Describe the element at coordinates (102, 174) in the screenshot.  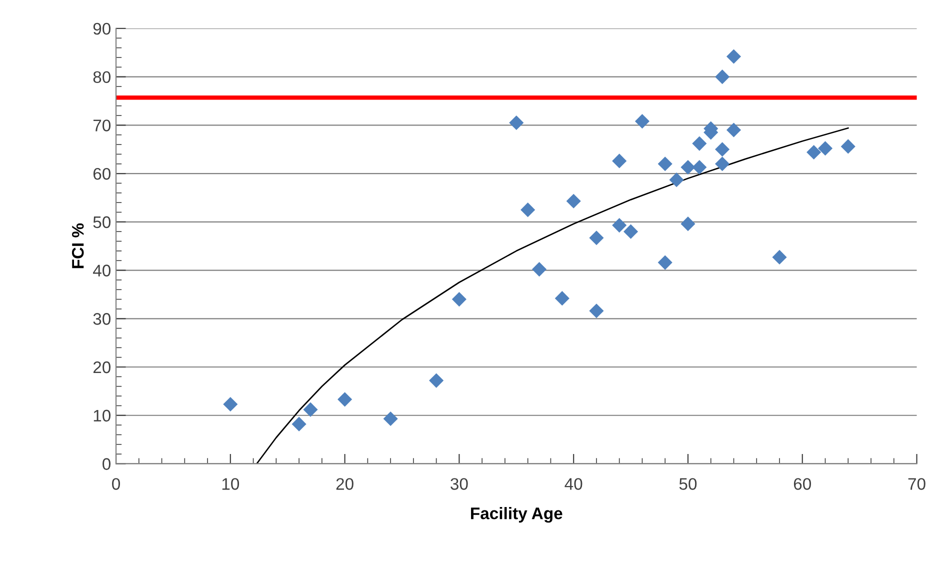
I see `y-tick-label: 60` at that location.